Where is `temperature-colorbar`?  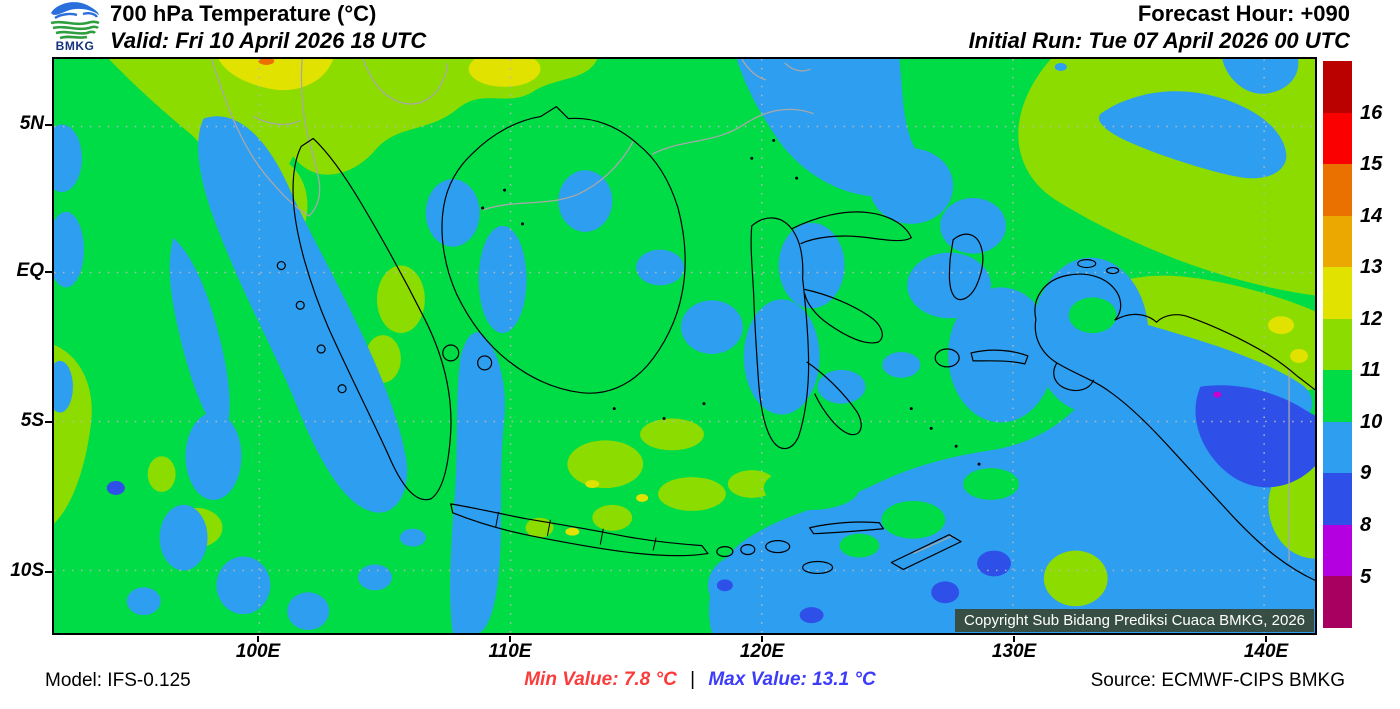
temperature-colorbar is located at coordinates (1337, 345).